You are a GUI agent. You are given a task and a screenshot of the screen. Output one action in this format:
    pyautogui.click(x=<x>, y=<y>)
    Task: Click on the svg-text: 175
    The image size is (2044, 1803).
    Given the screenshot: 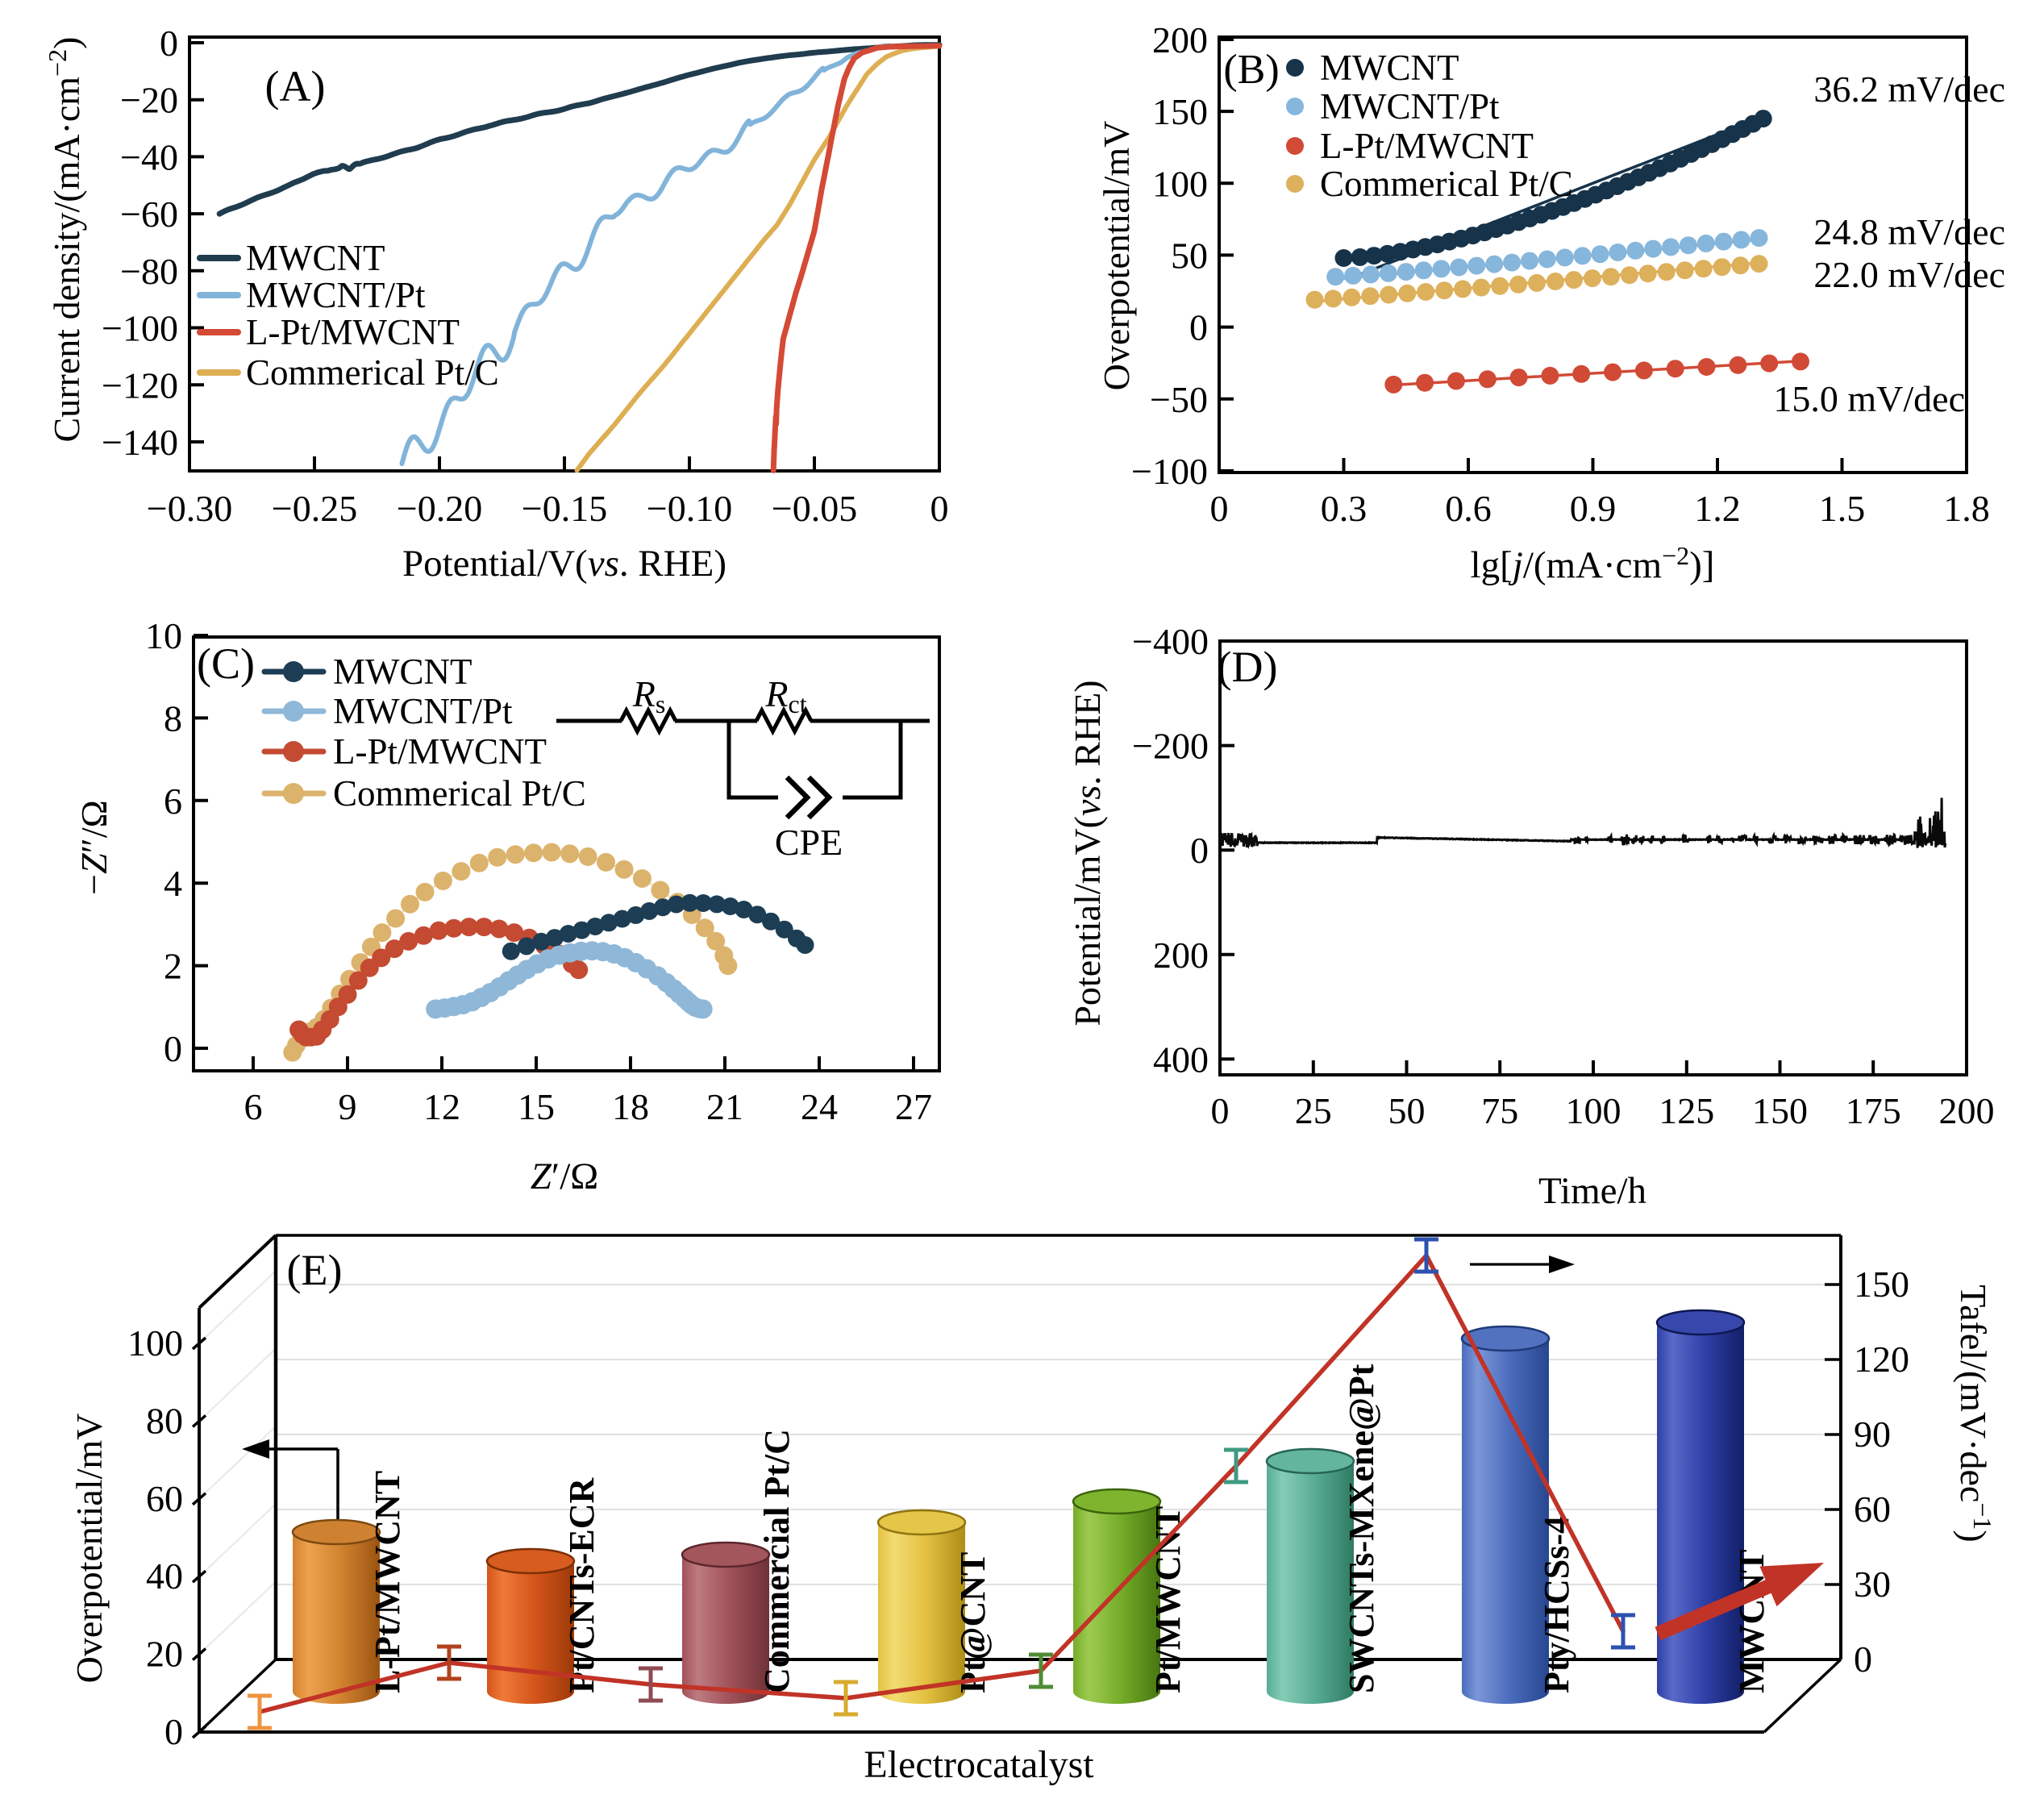 What is the action you would take?
    pyautogui.click(x=1874, y=1110)
    